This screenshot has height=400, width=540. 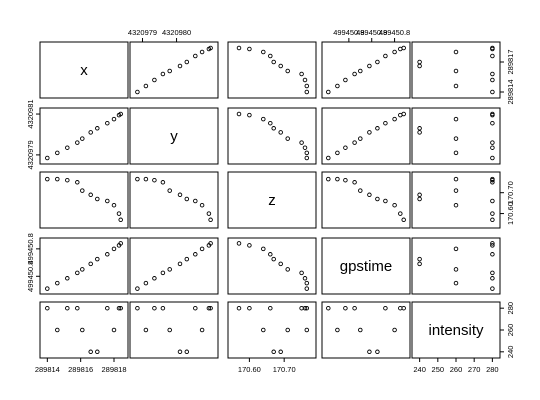 I want to click on panel-gpstime-vs-x, so click(x=84, y=266).